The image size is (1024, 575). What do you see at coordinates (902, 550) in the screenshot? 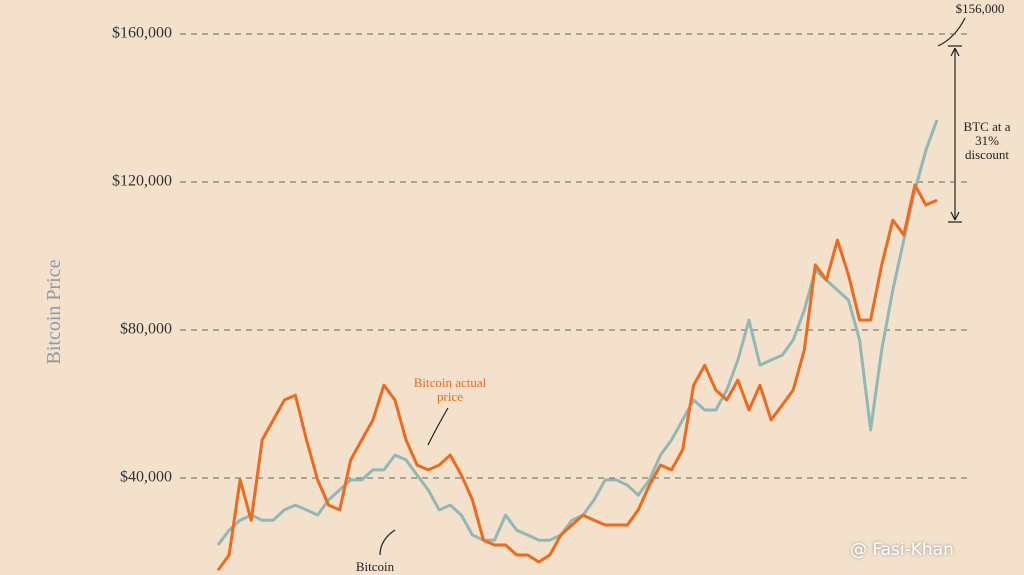
I see `watermark: @ Fasi-Khan` at bounding box center [902, 550].